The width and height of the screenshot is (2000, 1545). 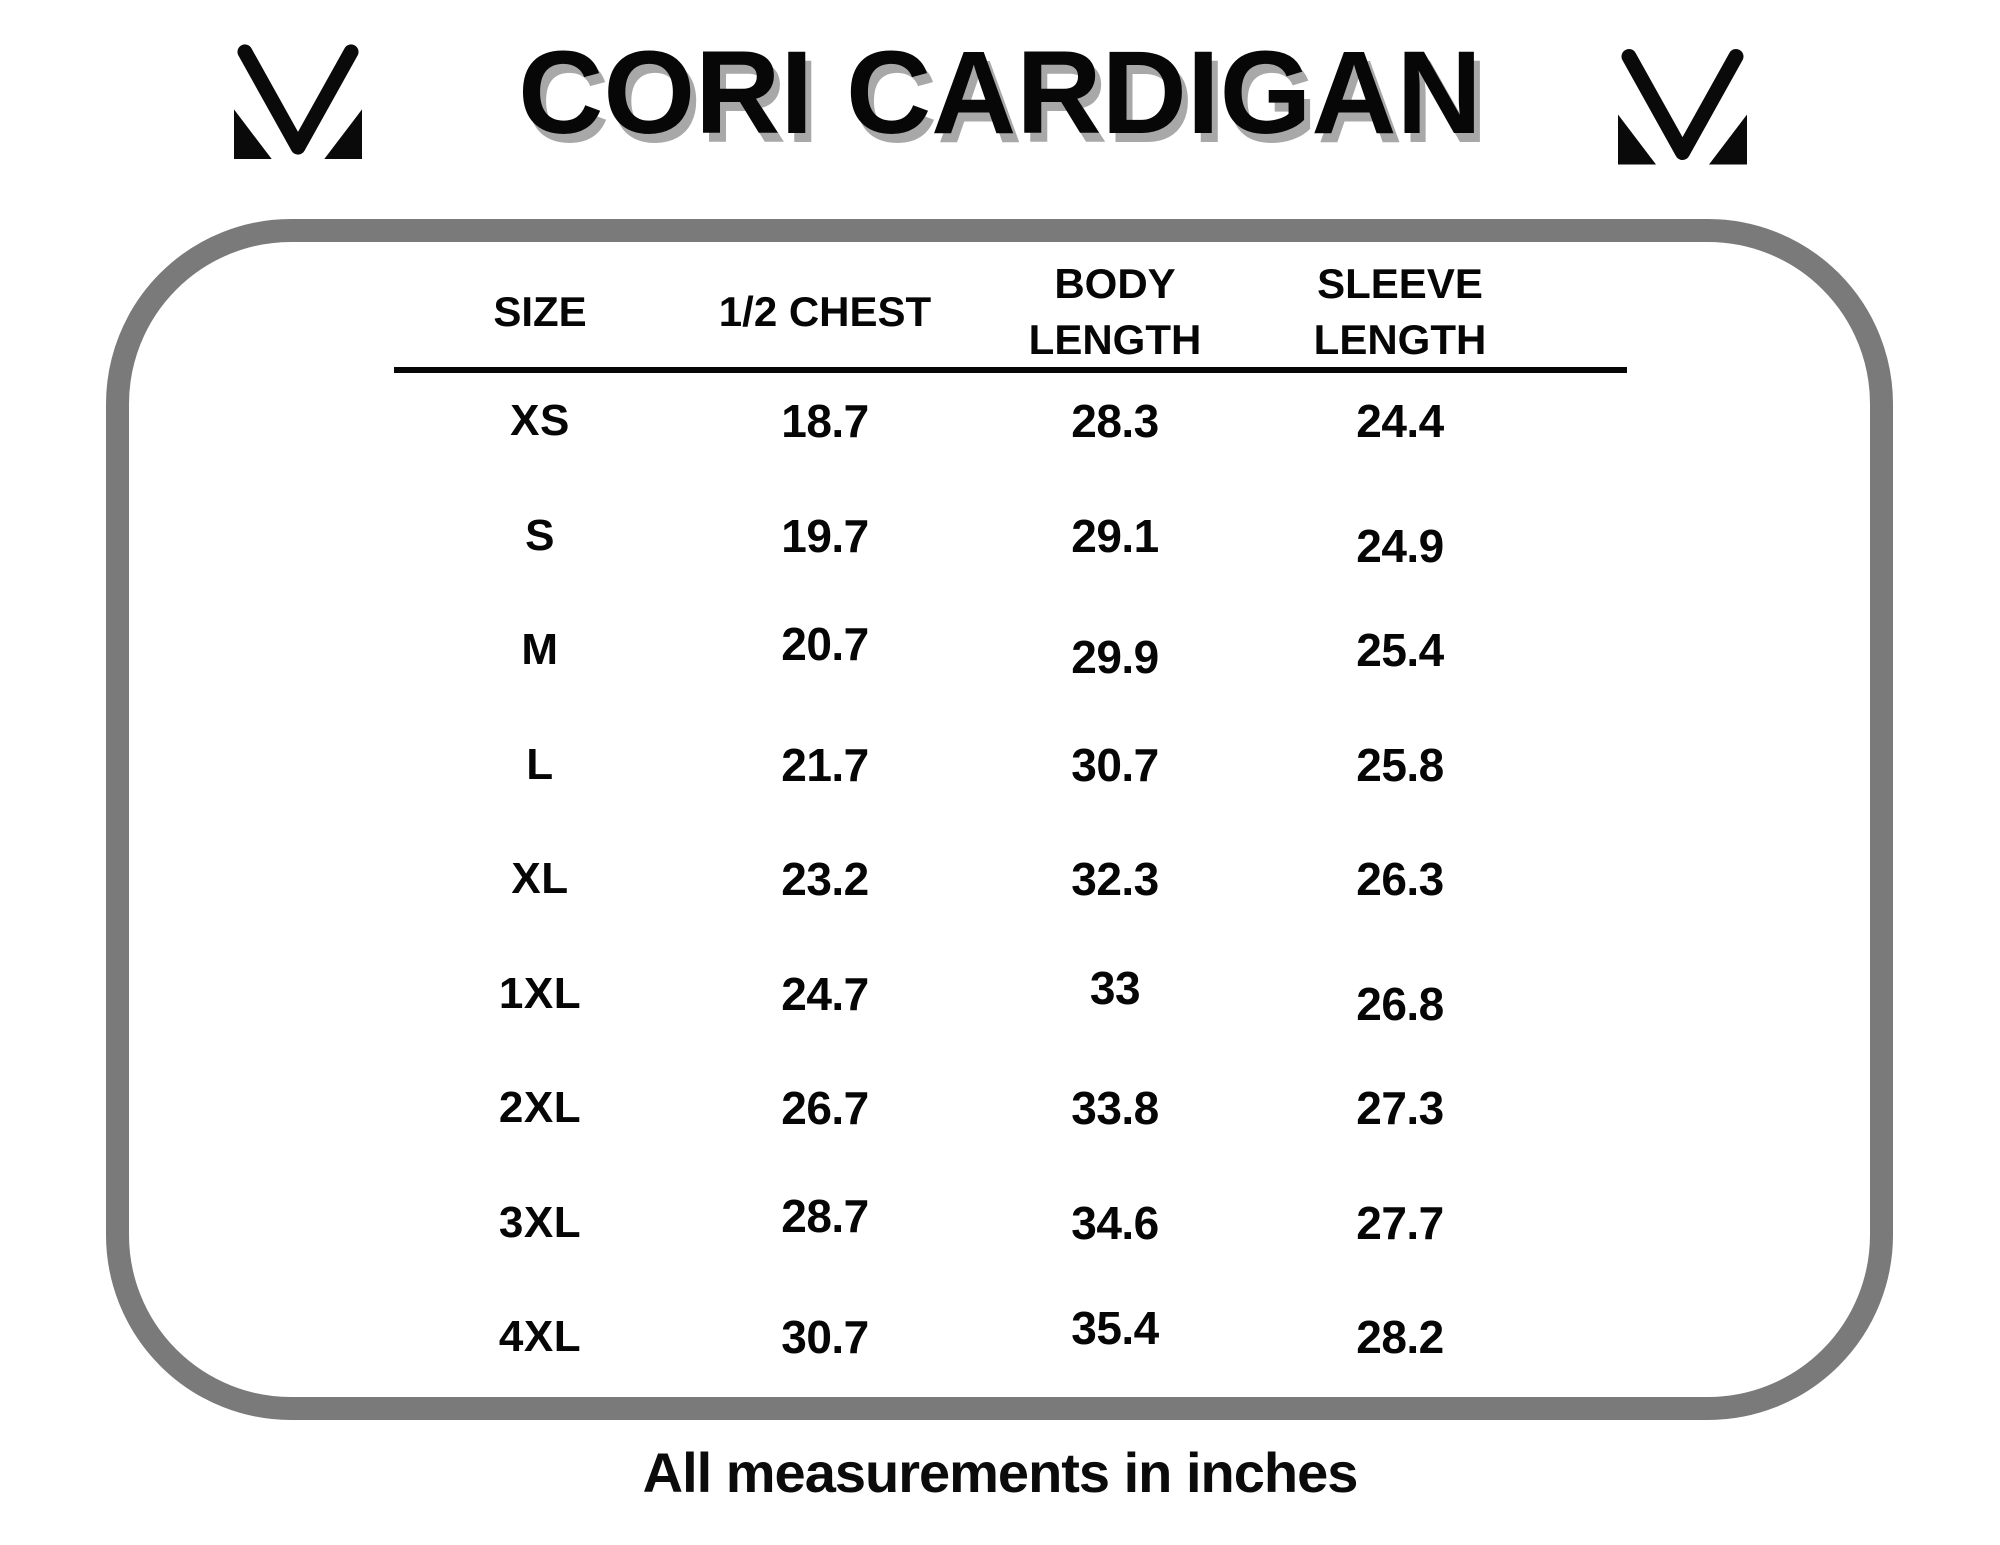 What do you see at coordinates (1115, 535) in the screenshot?
I see `measurement-value: 29.1` at bounding box center [1115, 535].